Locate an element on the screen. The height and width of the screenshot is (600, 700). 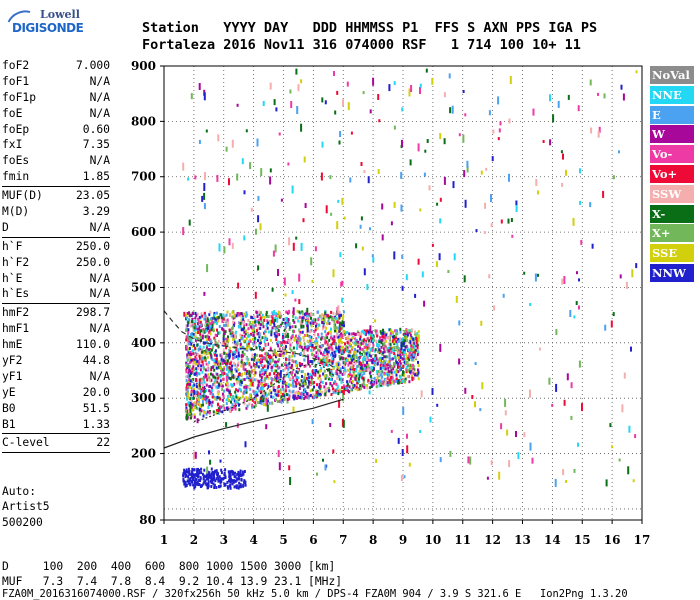
param-name: foEp is located at coordinates (16, 129).